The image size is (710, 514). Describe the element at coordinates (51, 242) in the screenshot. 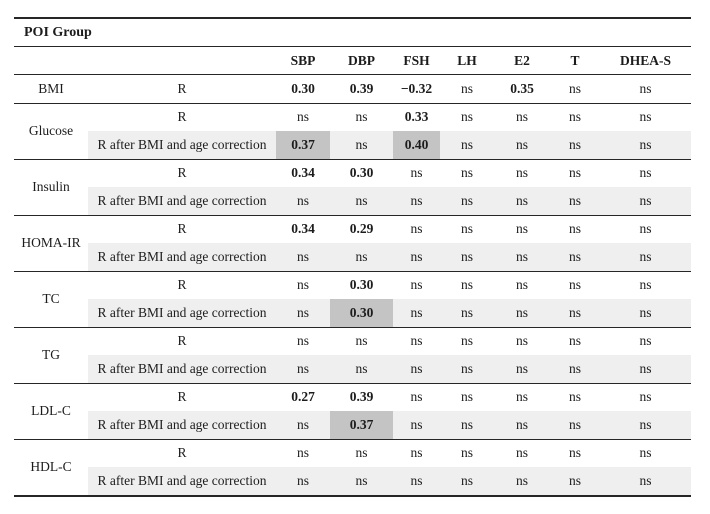

I see `parameter-cell: HOMA-IR` at that location.